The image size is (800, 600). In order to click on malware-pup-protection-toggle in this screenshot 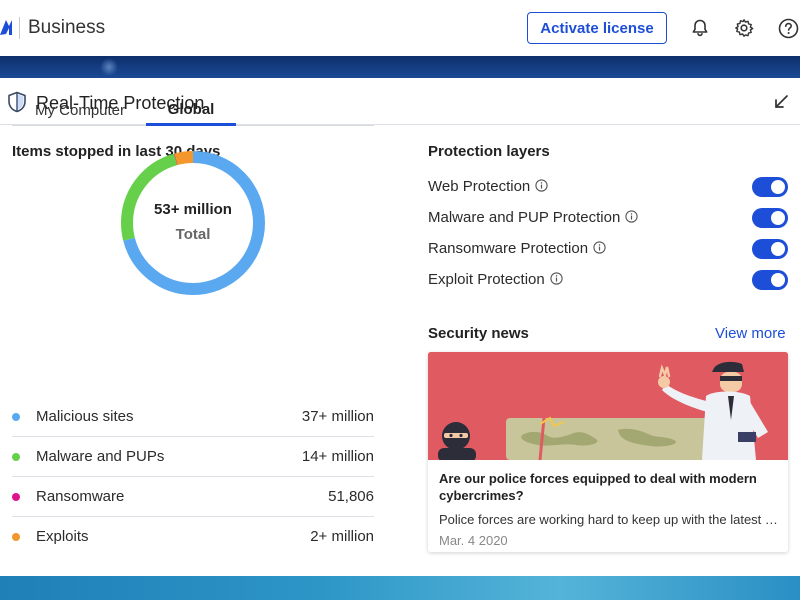, I will do `click(770, 218)`.